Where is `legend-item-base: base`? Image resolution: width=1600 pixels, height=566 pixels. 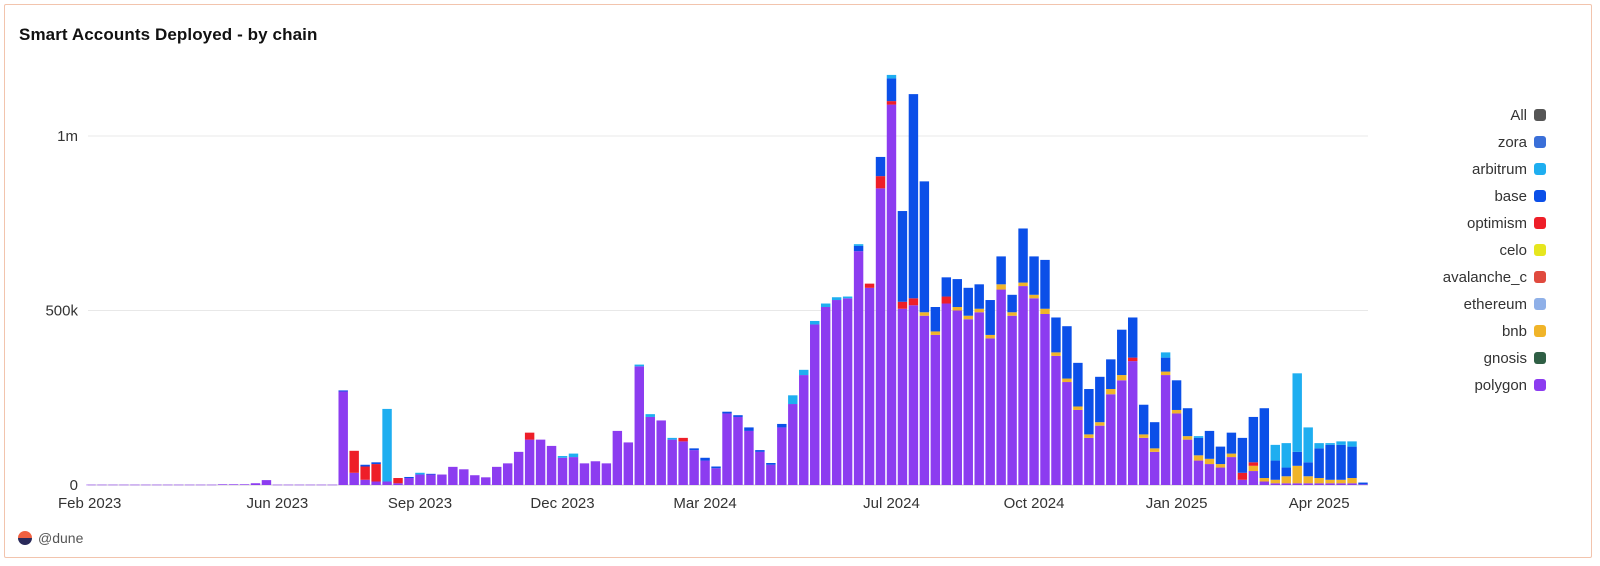
legend-item-base: base is located at coordinates (1520, 196).